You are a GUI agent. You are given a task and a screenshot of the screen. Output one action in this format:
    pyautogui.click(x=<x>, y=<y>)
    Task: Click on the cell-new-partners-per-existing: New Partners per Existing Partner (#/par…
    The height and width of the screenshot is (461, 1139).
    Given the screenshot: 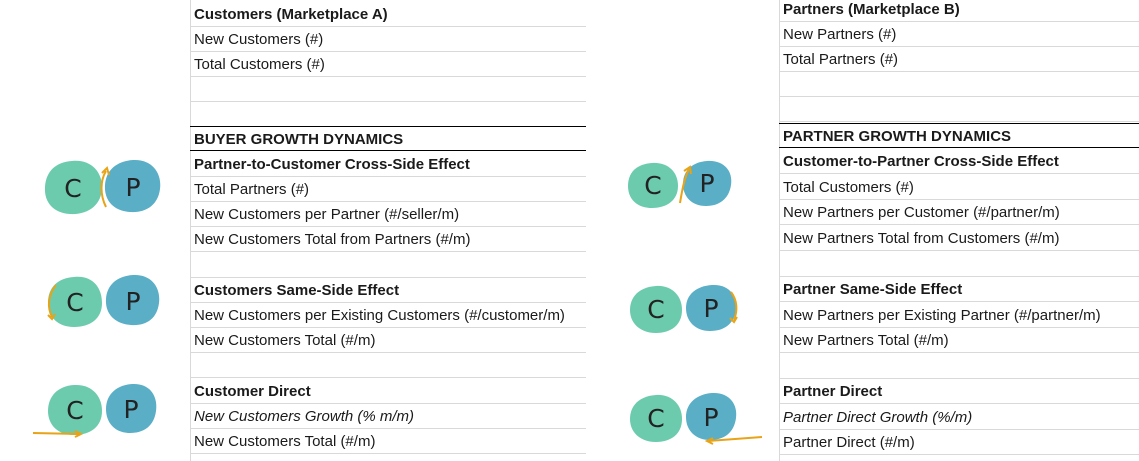 What is the action you would take?
    pyautogui.click(x=959, y=315)
    